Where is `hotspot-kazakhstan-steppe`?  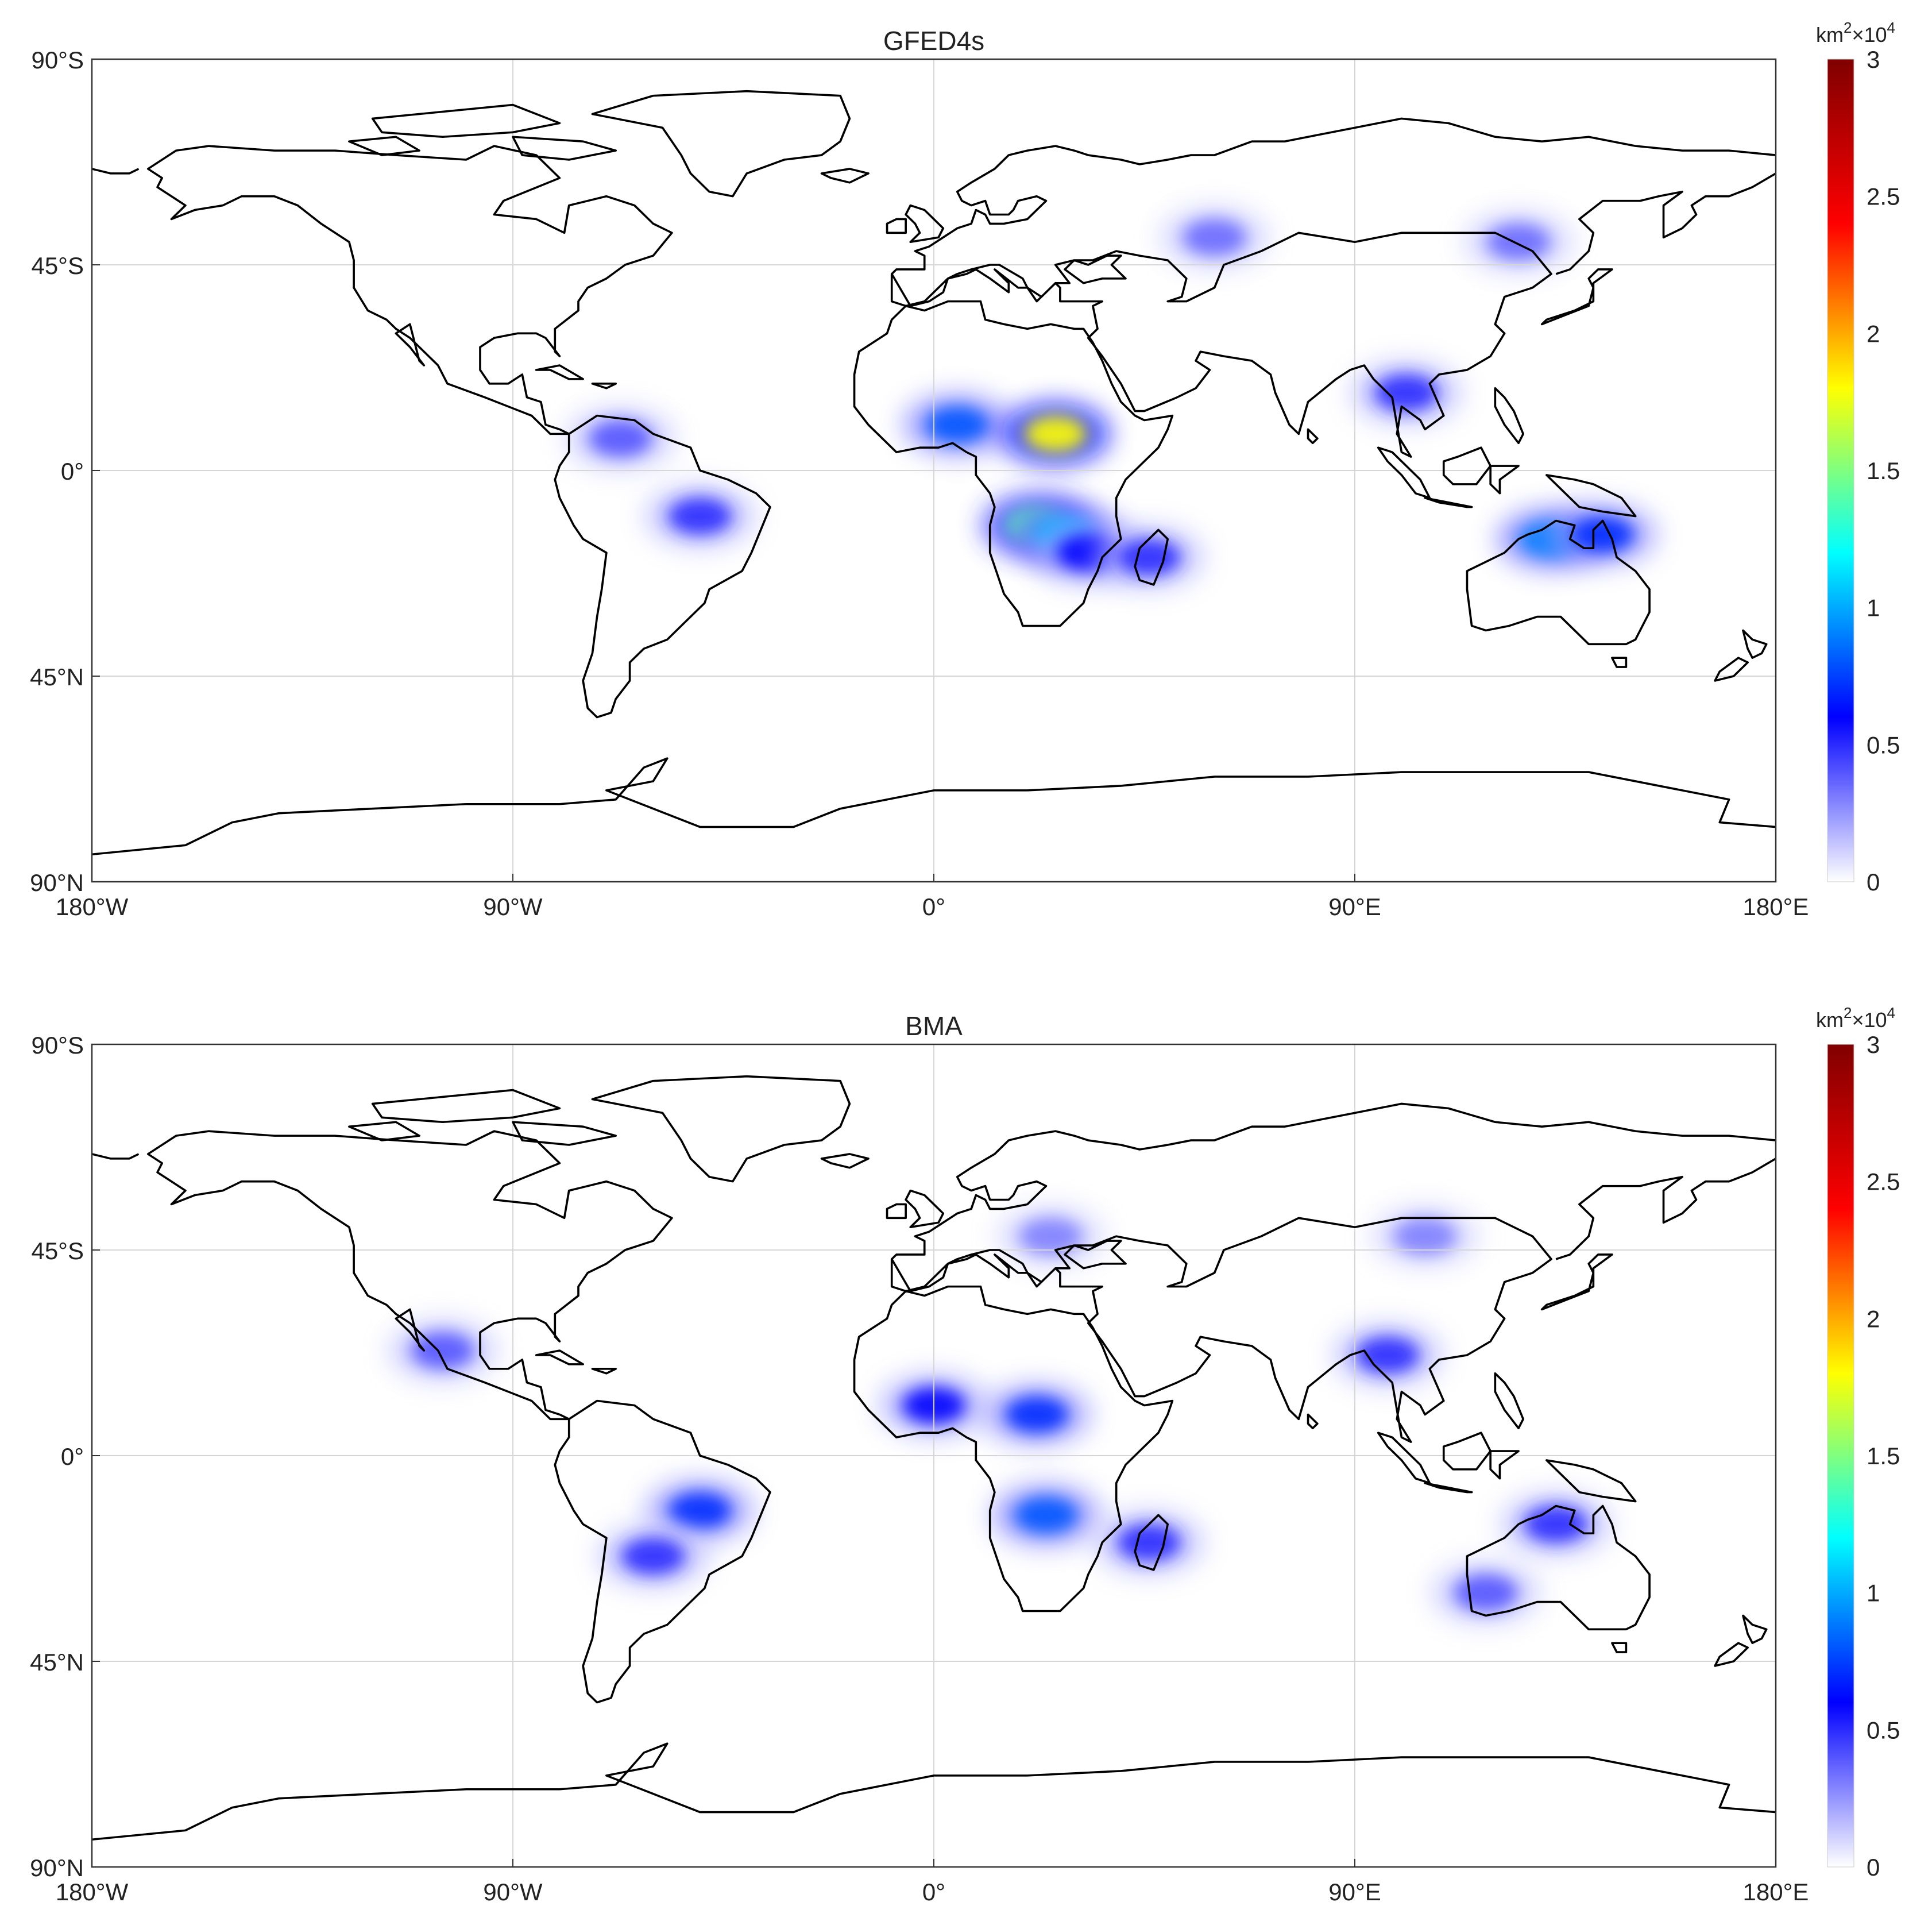
hotspot-kazakhstan-steppe is located at coordinates (1214, 237).